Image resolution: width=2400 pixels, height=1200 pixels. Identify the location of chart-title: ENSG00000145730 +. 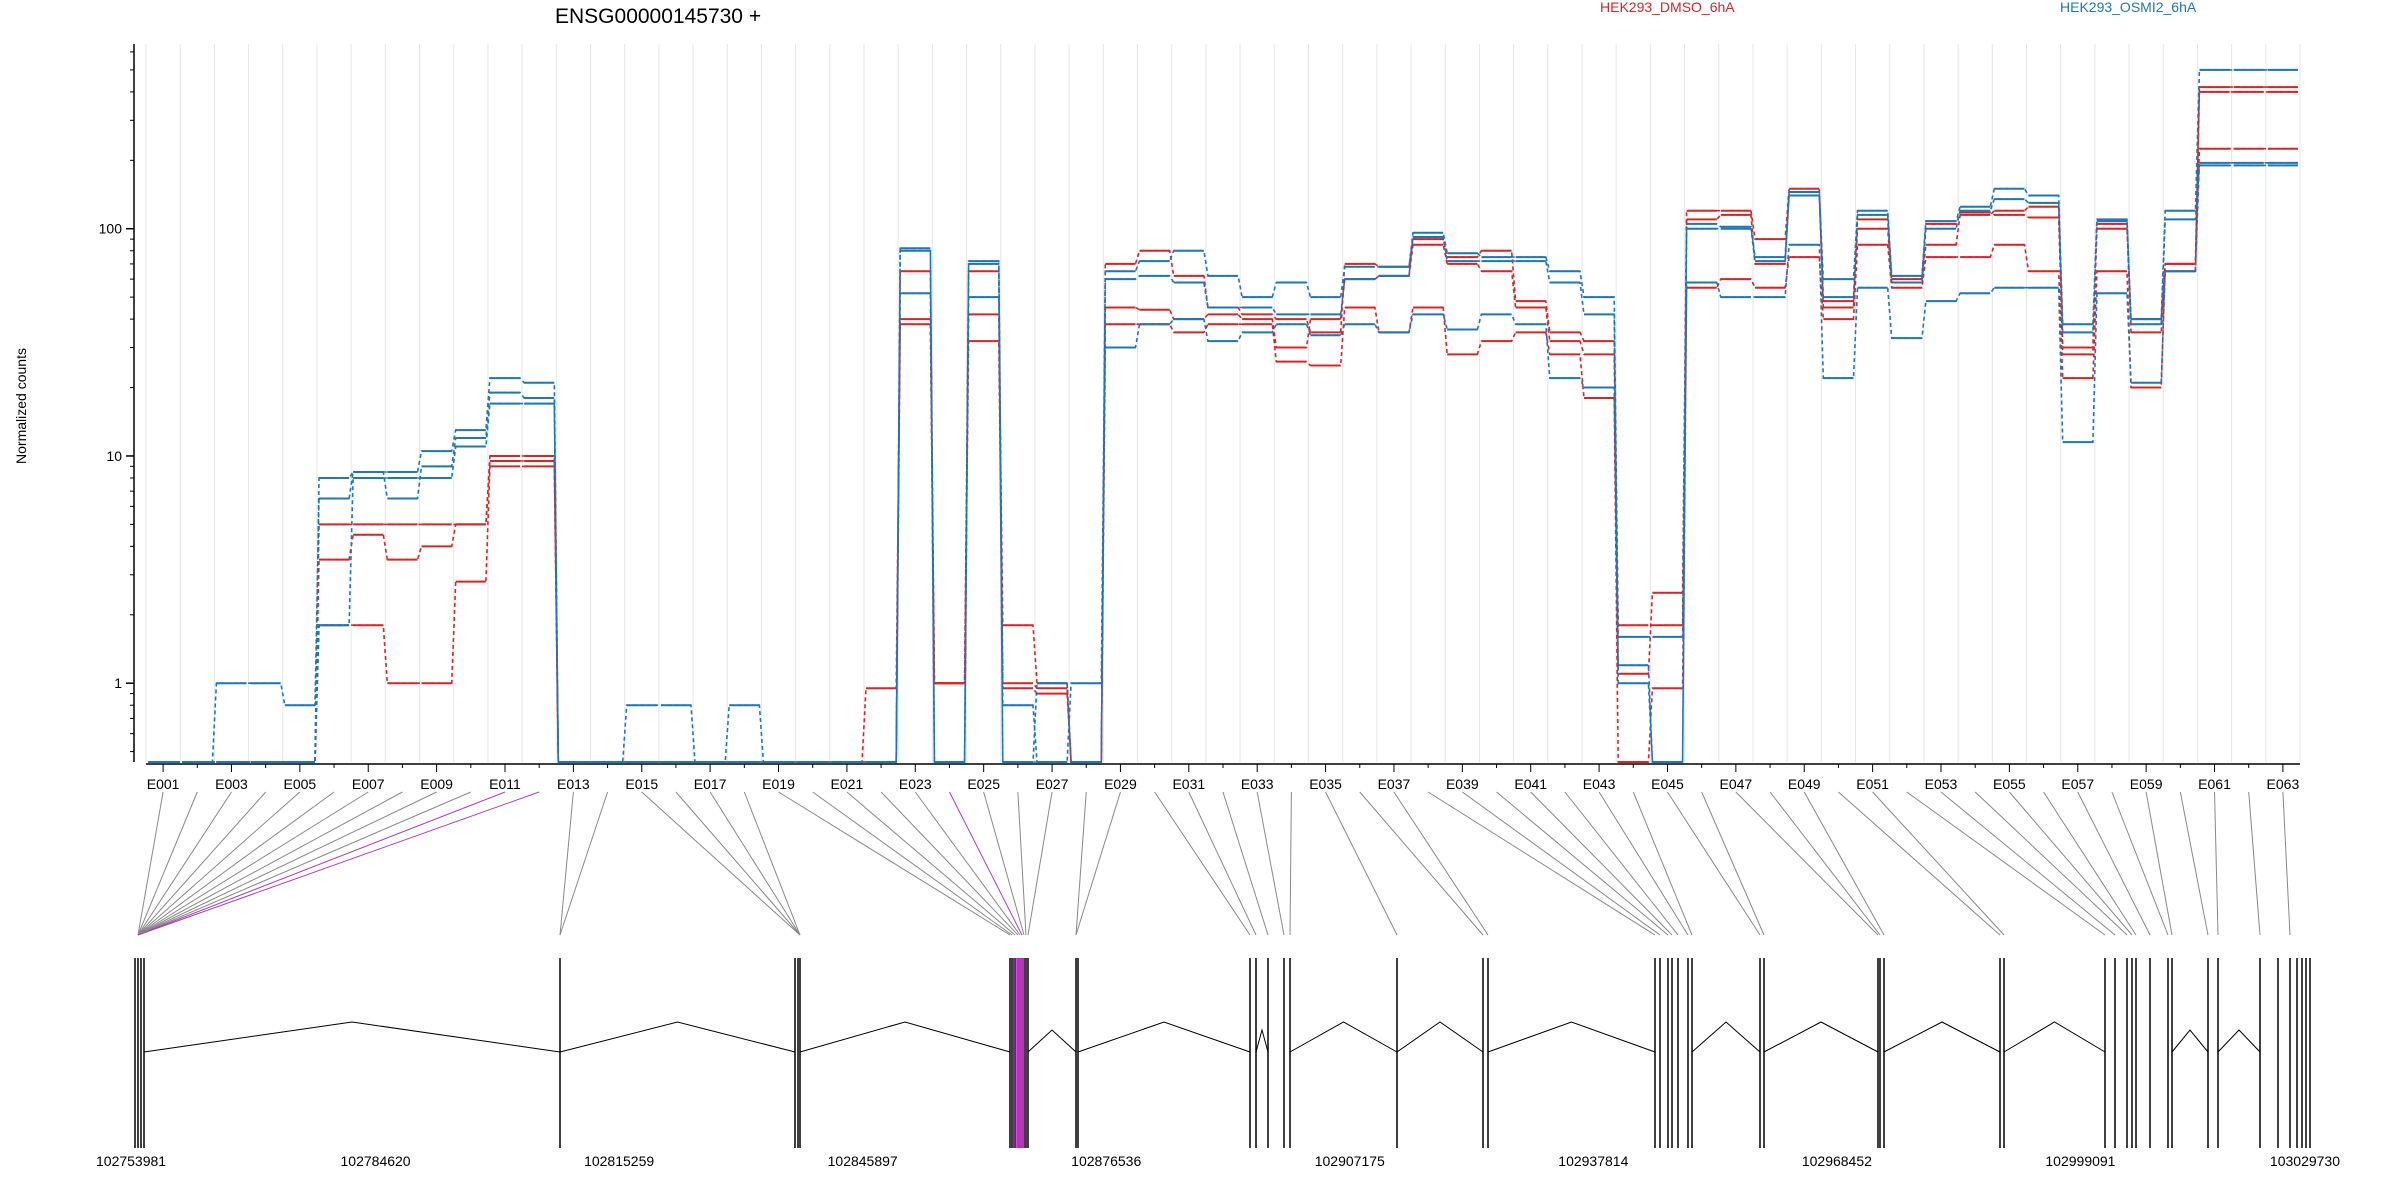
(658, 16).